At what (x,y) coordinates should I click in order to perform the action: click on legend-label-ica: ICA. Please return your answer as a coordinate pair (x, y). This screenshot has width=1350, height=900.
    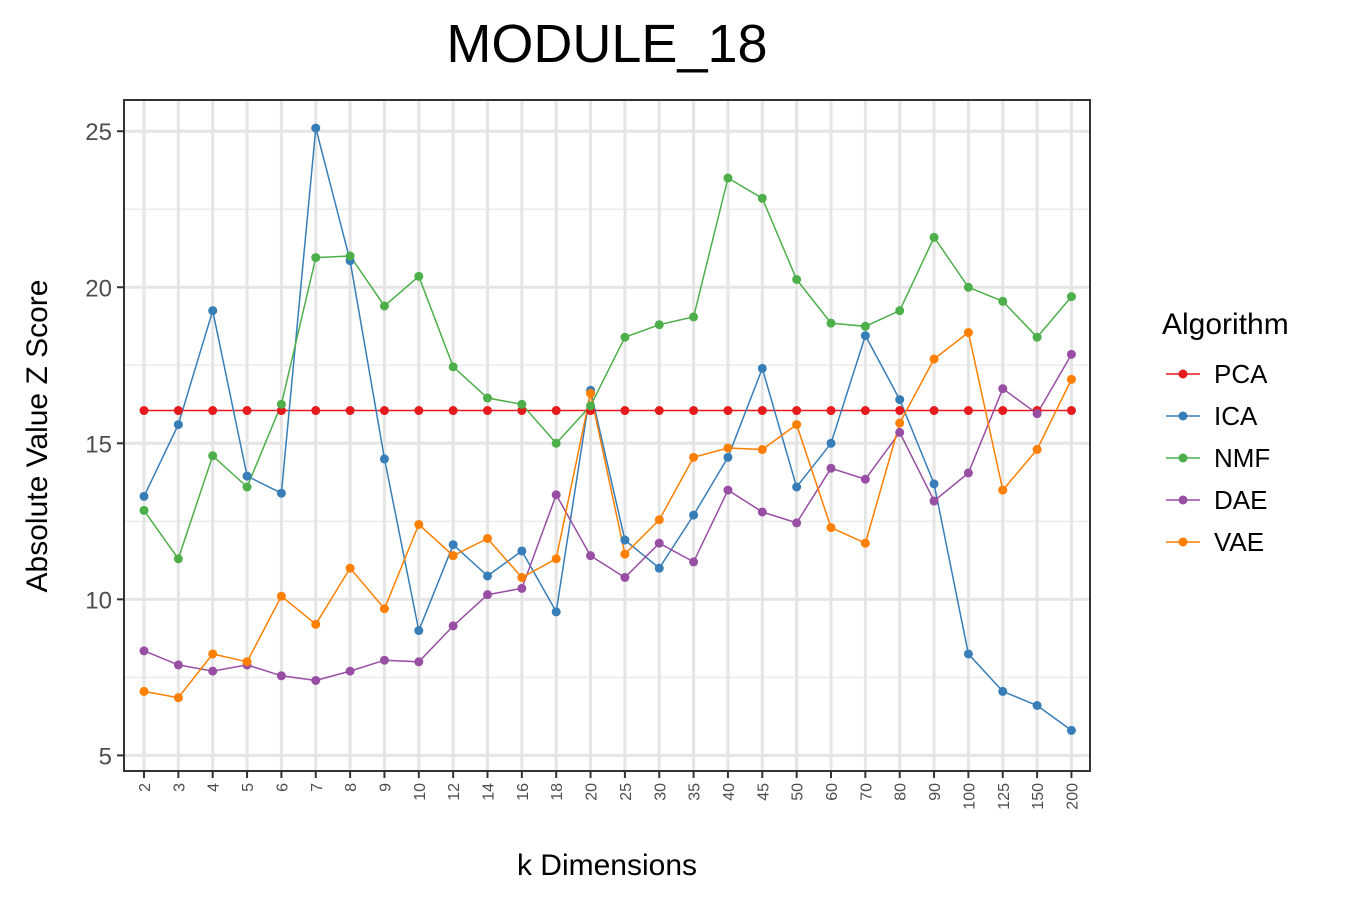
    Looking at the image, I should click on (1236, 416).